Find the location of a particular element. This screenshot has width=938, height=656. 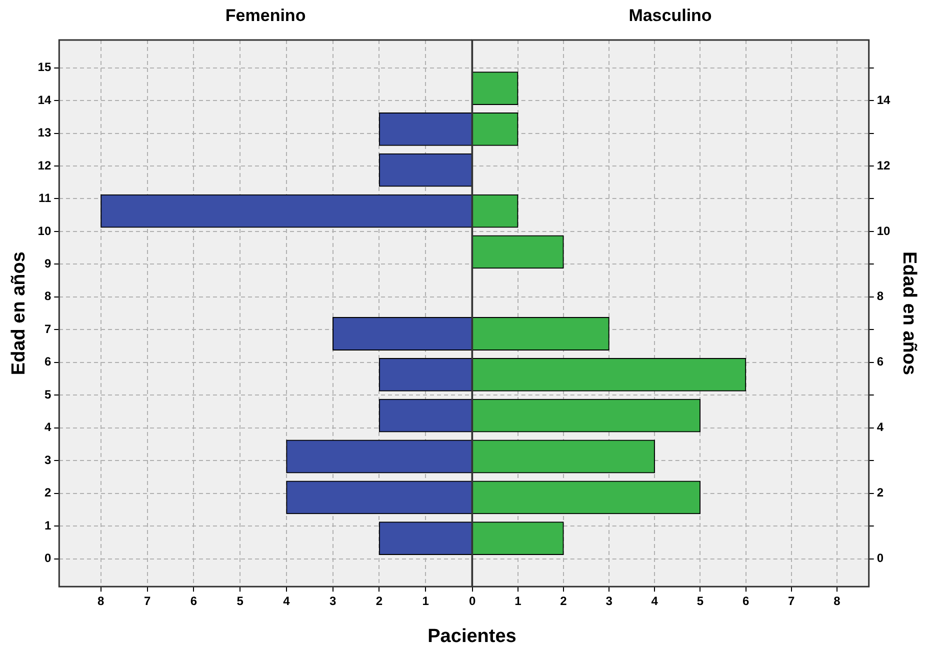

y-tick-label: 13 is located at coordinates (45, 133).